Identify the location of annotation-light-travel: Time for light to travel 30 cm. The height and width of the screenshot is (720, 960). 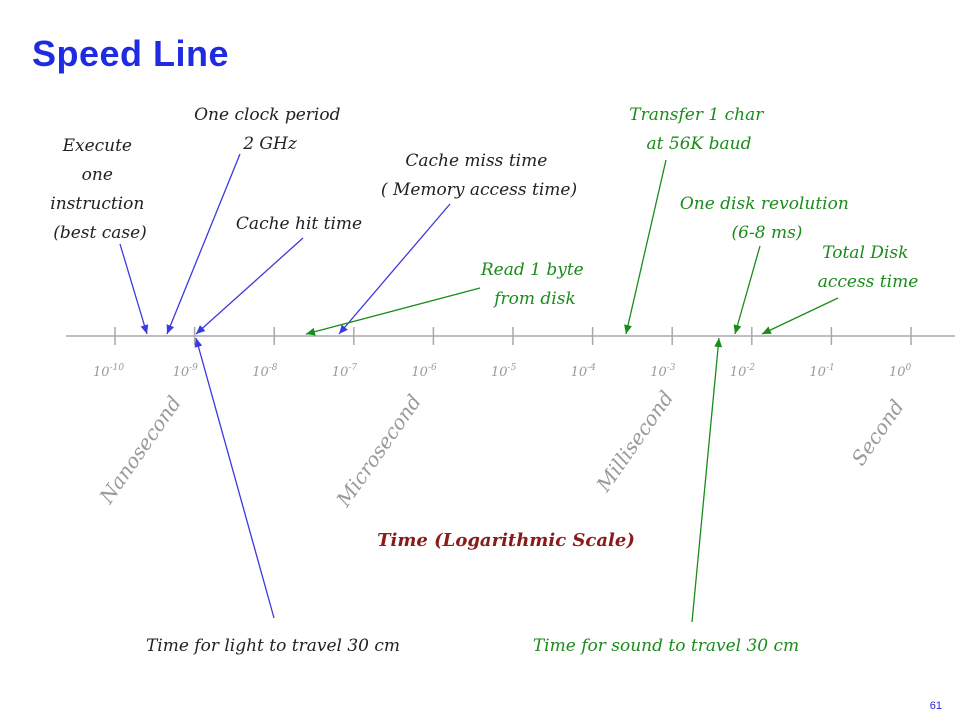
(273, 496).